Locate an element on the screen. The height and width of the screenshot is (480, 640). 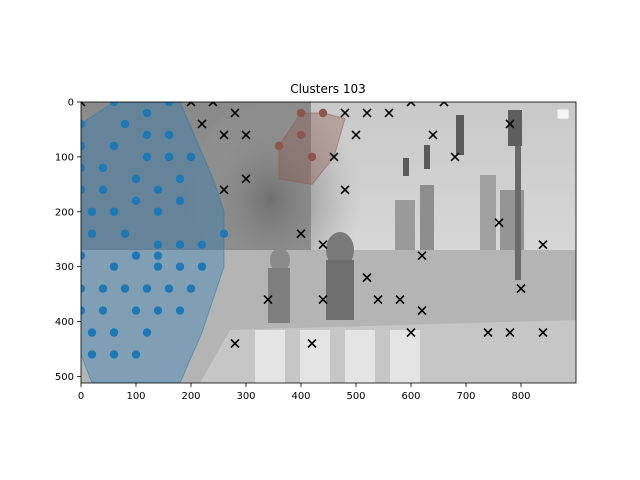
x-tick-label: 100 is located at coordinates (135, 396).